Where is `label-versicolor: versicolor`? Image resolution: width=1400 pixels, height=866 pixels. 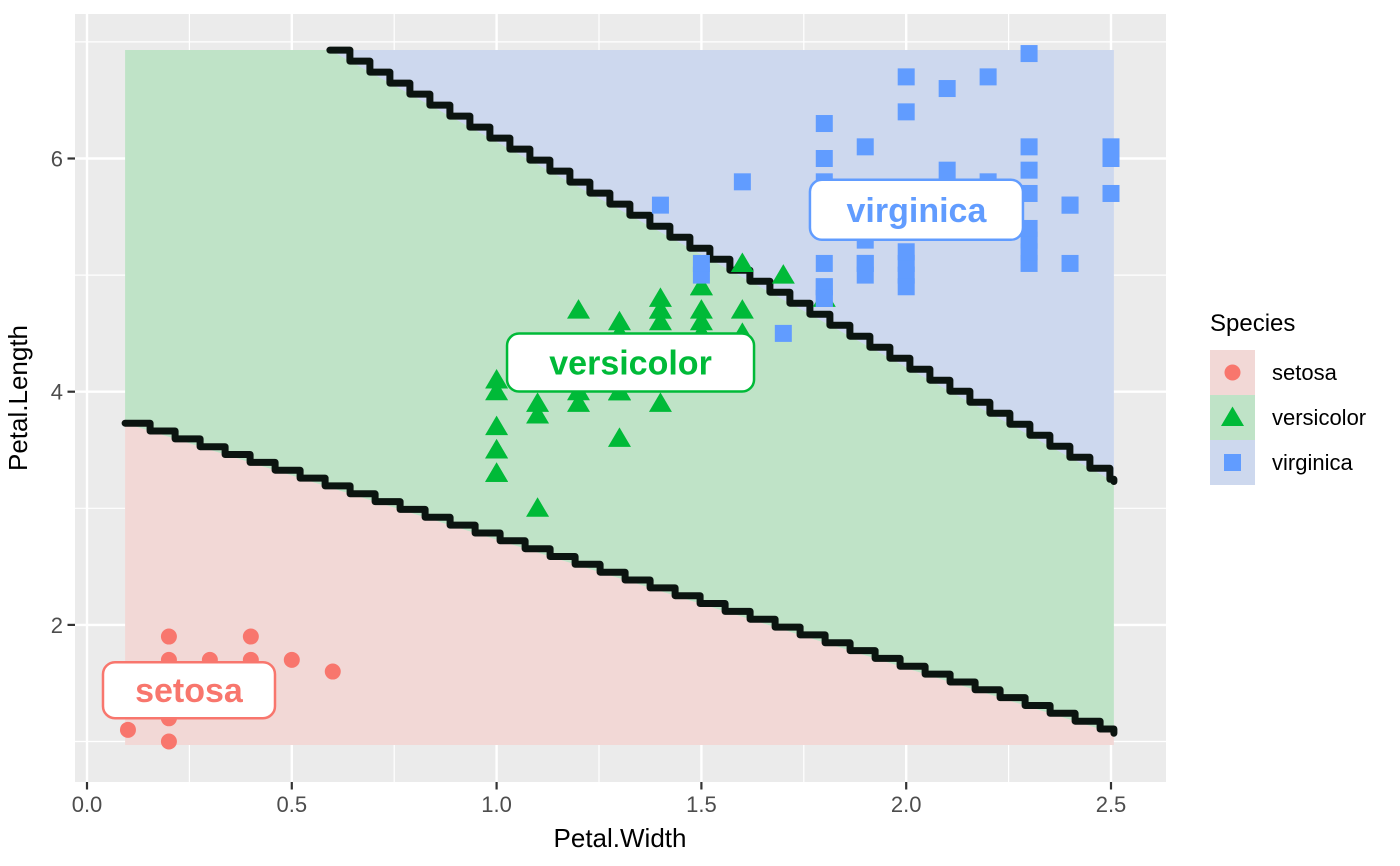 label-versicolor: versicolor is located at coordinates (630, 362).